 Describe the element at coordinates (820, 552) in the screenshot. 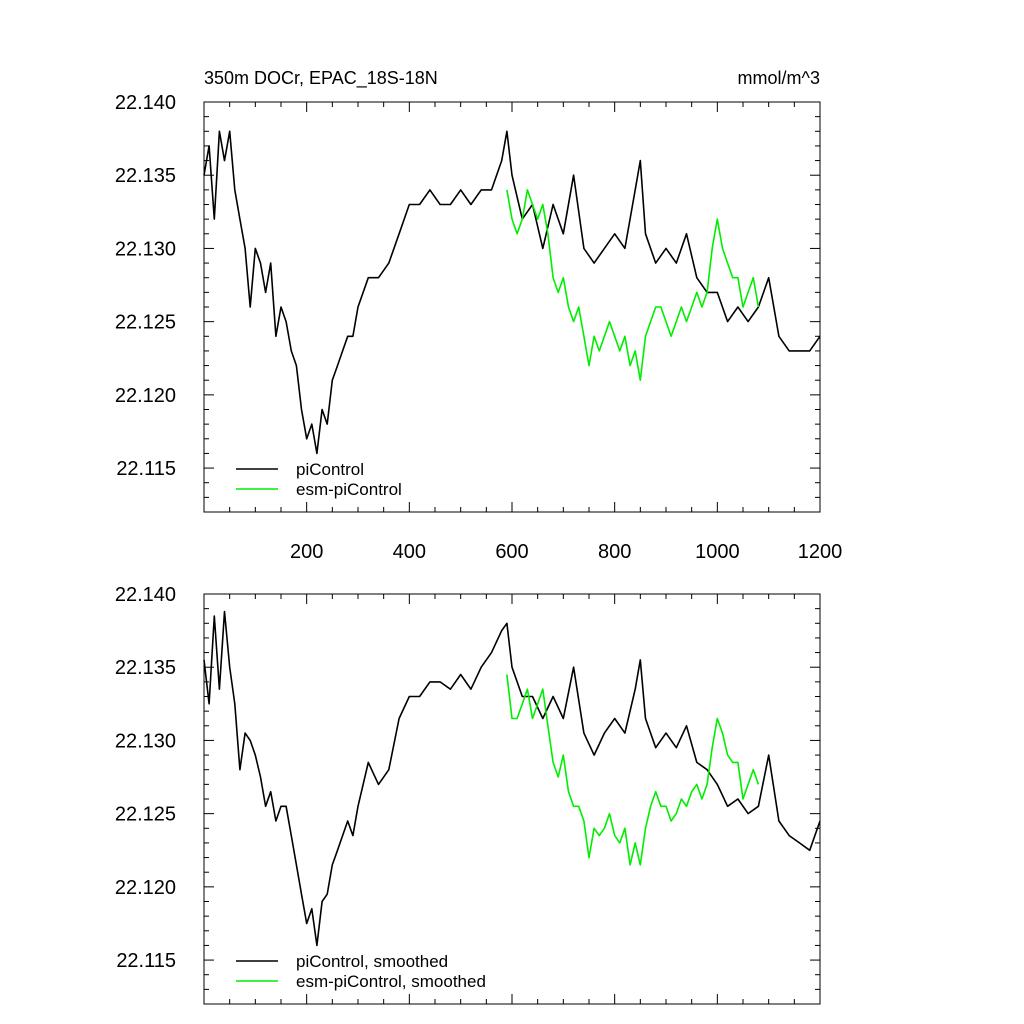

I see `x-tick-label: 1200` at that location.